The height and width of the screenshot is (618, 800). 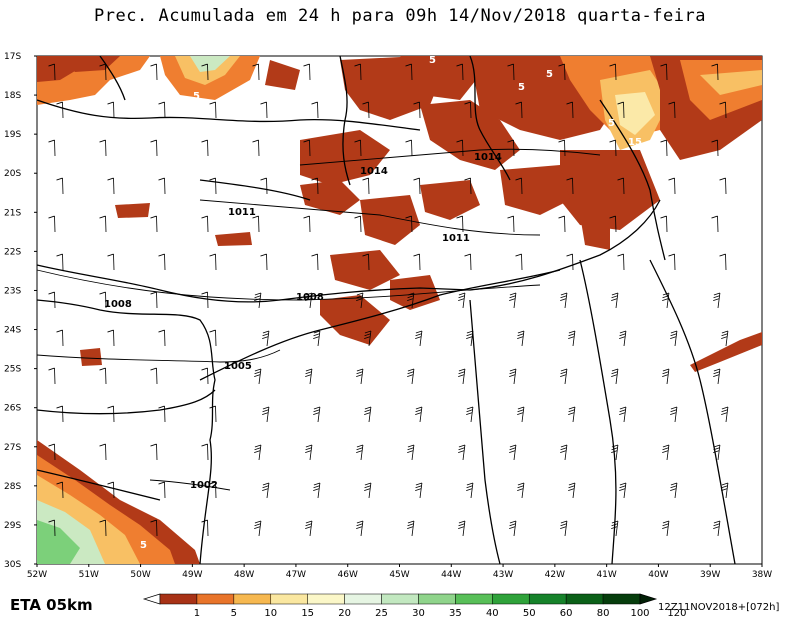 I want to click on latitude-label: 21S, so click(x=12, y=213).